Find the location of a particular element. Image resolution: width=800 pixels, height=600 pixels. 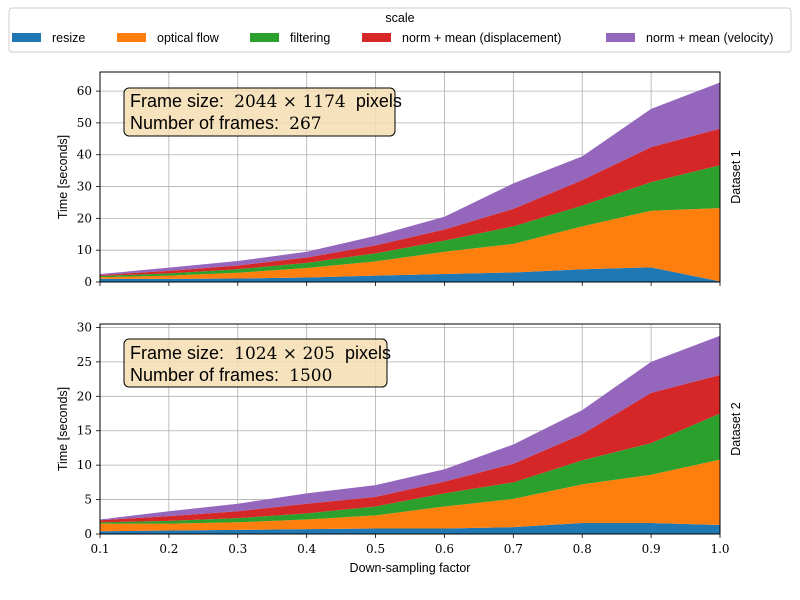

legend-swatch-filtering is located at coordinates (264, 37).